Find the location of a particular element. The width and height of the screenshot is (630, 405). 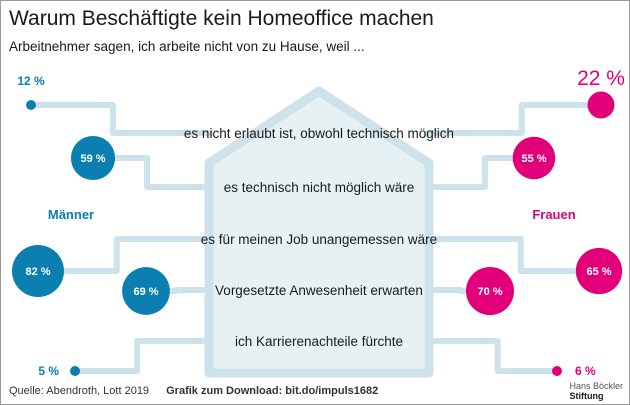

data-label-maenner-2: 82 % is located at coordinates (37, 272).